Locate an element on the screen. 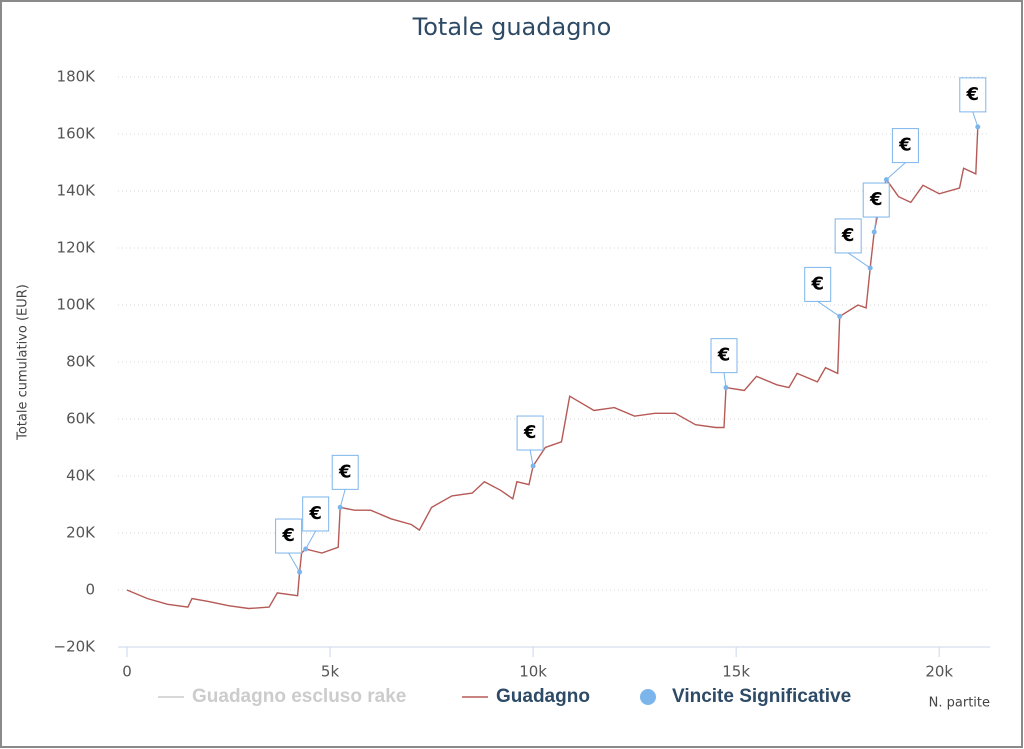  legend-label: Vincite Significative is located at coordinates (761, 696).